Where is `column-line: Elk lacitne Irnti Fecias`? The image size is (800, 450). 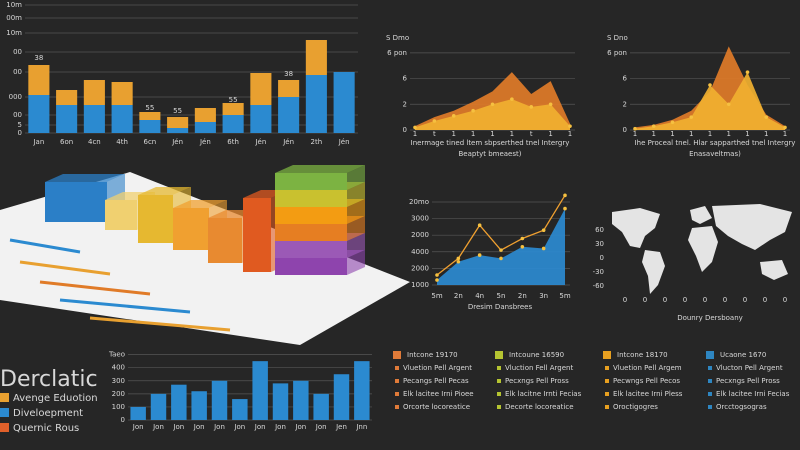
column-line: Elk lacitne Irnti Fecias is located at coordinates (543, 394).